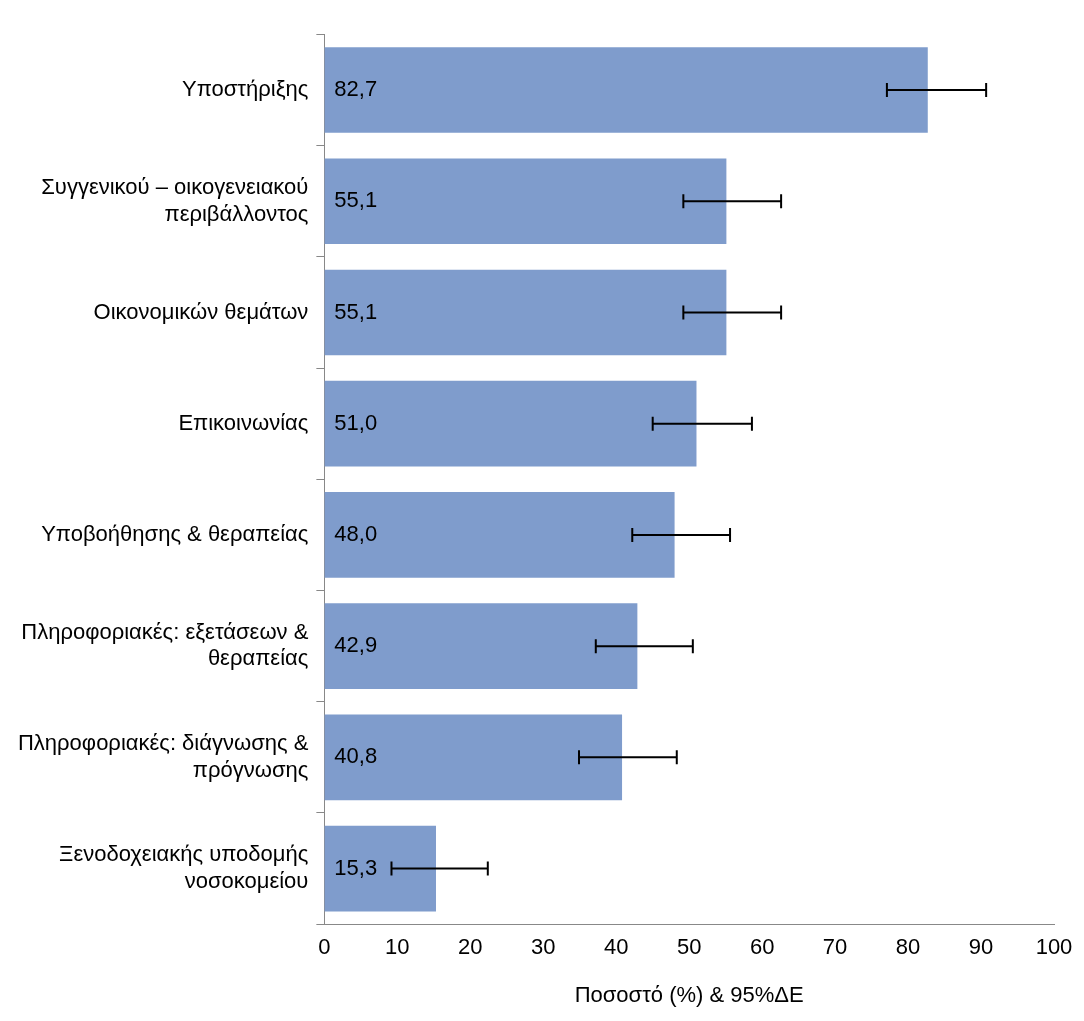 Image resolution: width=1084 pixels, height=1021 pixels. I want to click on x-tick-label: 50, so click(689, 947).